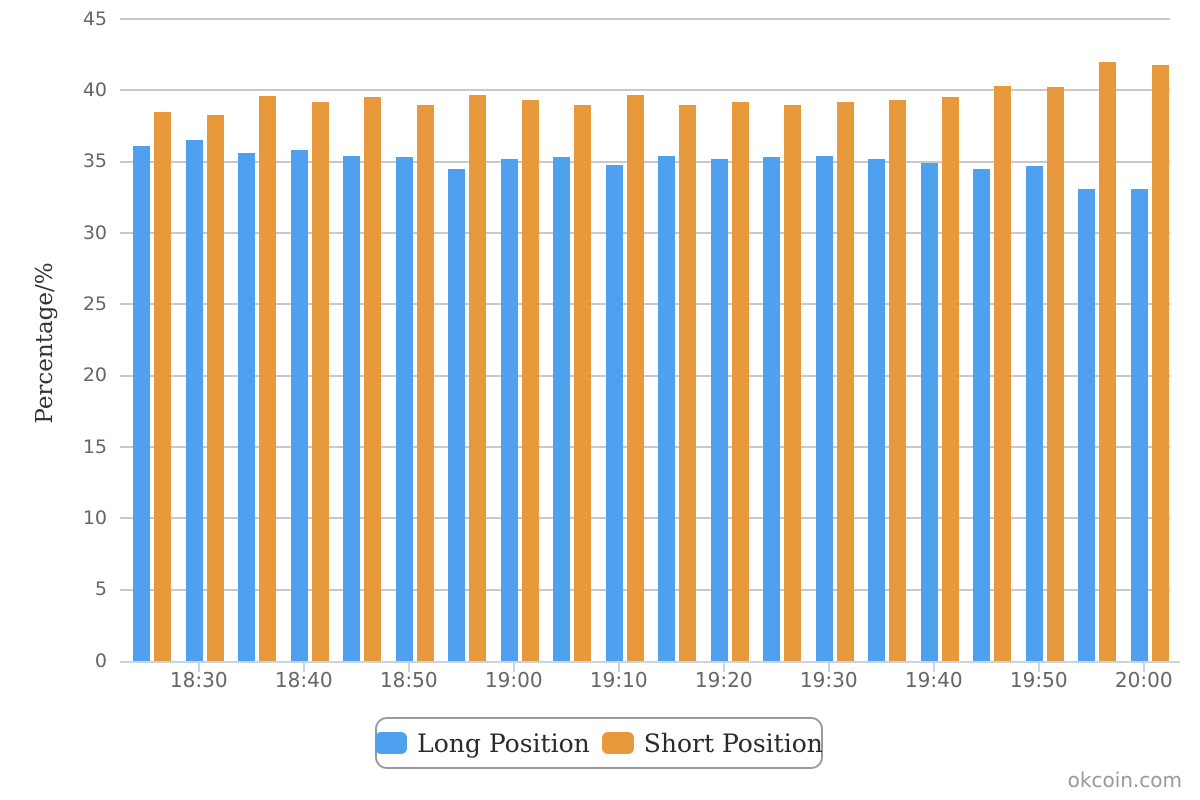  What do you see at coordinates (94, 89) in the screenshot?
I see `y-tick-label: 40` at bounding box center [94, 89].